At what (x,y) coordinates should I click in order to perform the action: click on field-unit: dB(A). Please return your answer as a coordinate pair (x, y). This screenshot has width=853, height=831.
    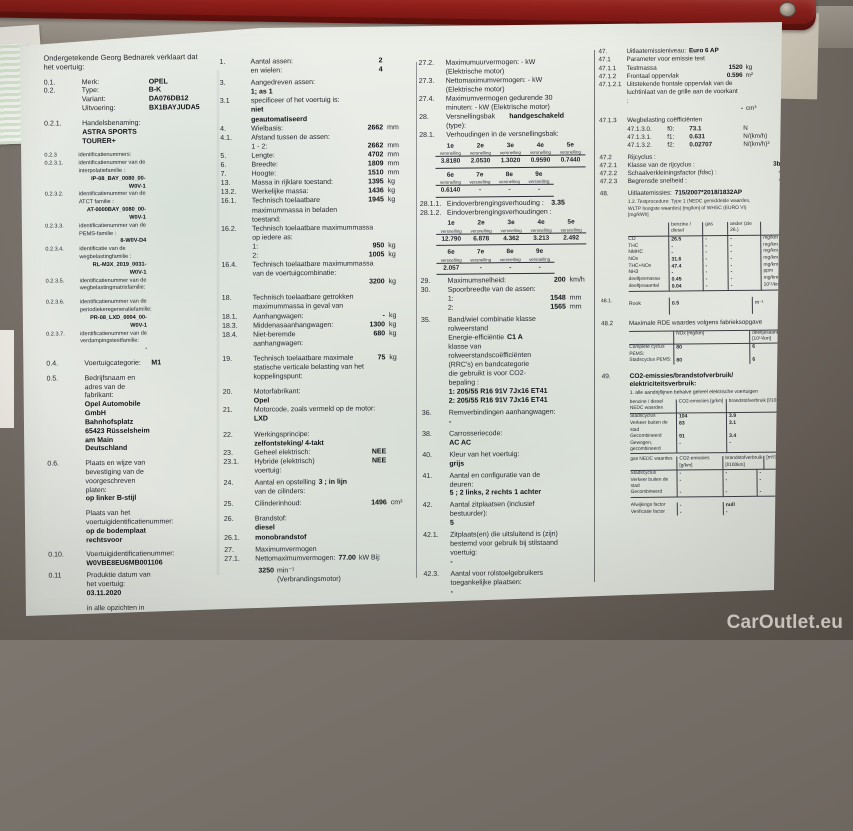
    Looking at the image, I should click on (585, 606).